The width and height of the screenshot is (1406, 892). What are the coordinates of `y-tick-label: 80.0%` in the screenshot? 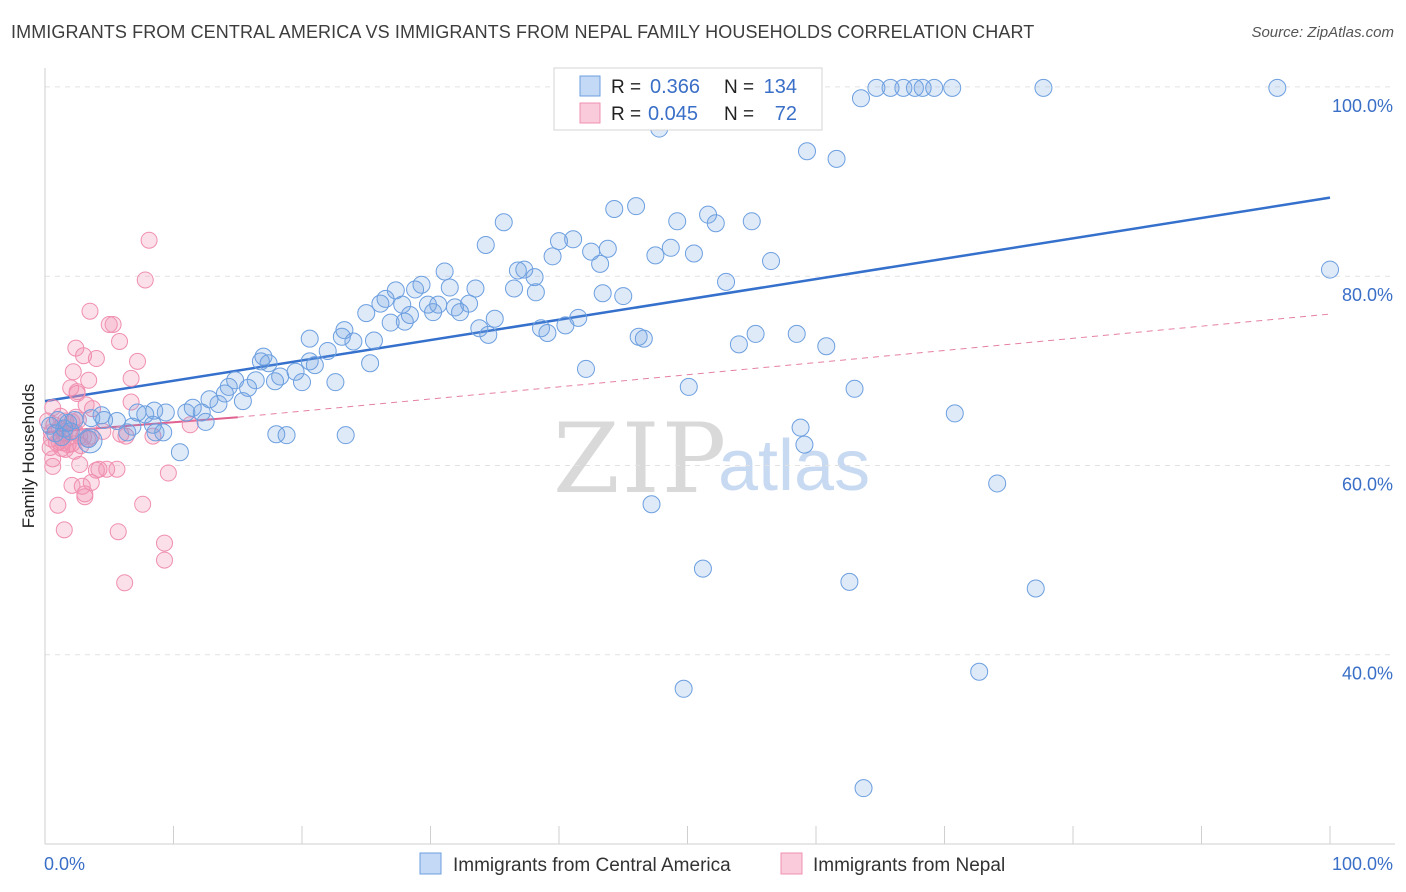 It's located at (1367, 295).